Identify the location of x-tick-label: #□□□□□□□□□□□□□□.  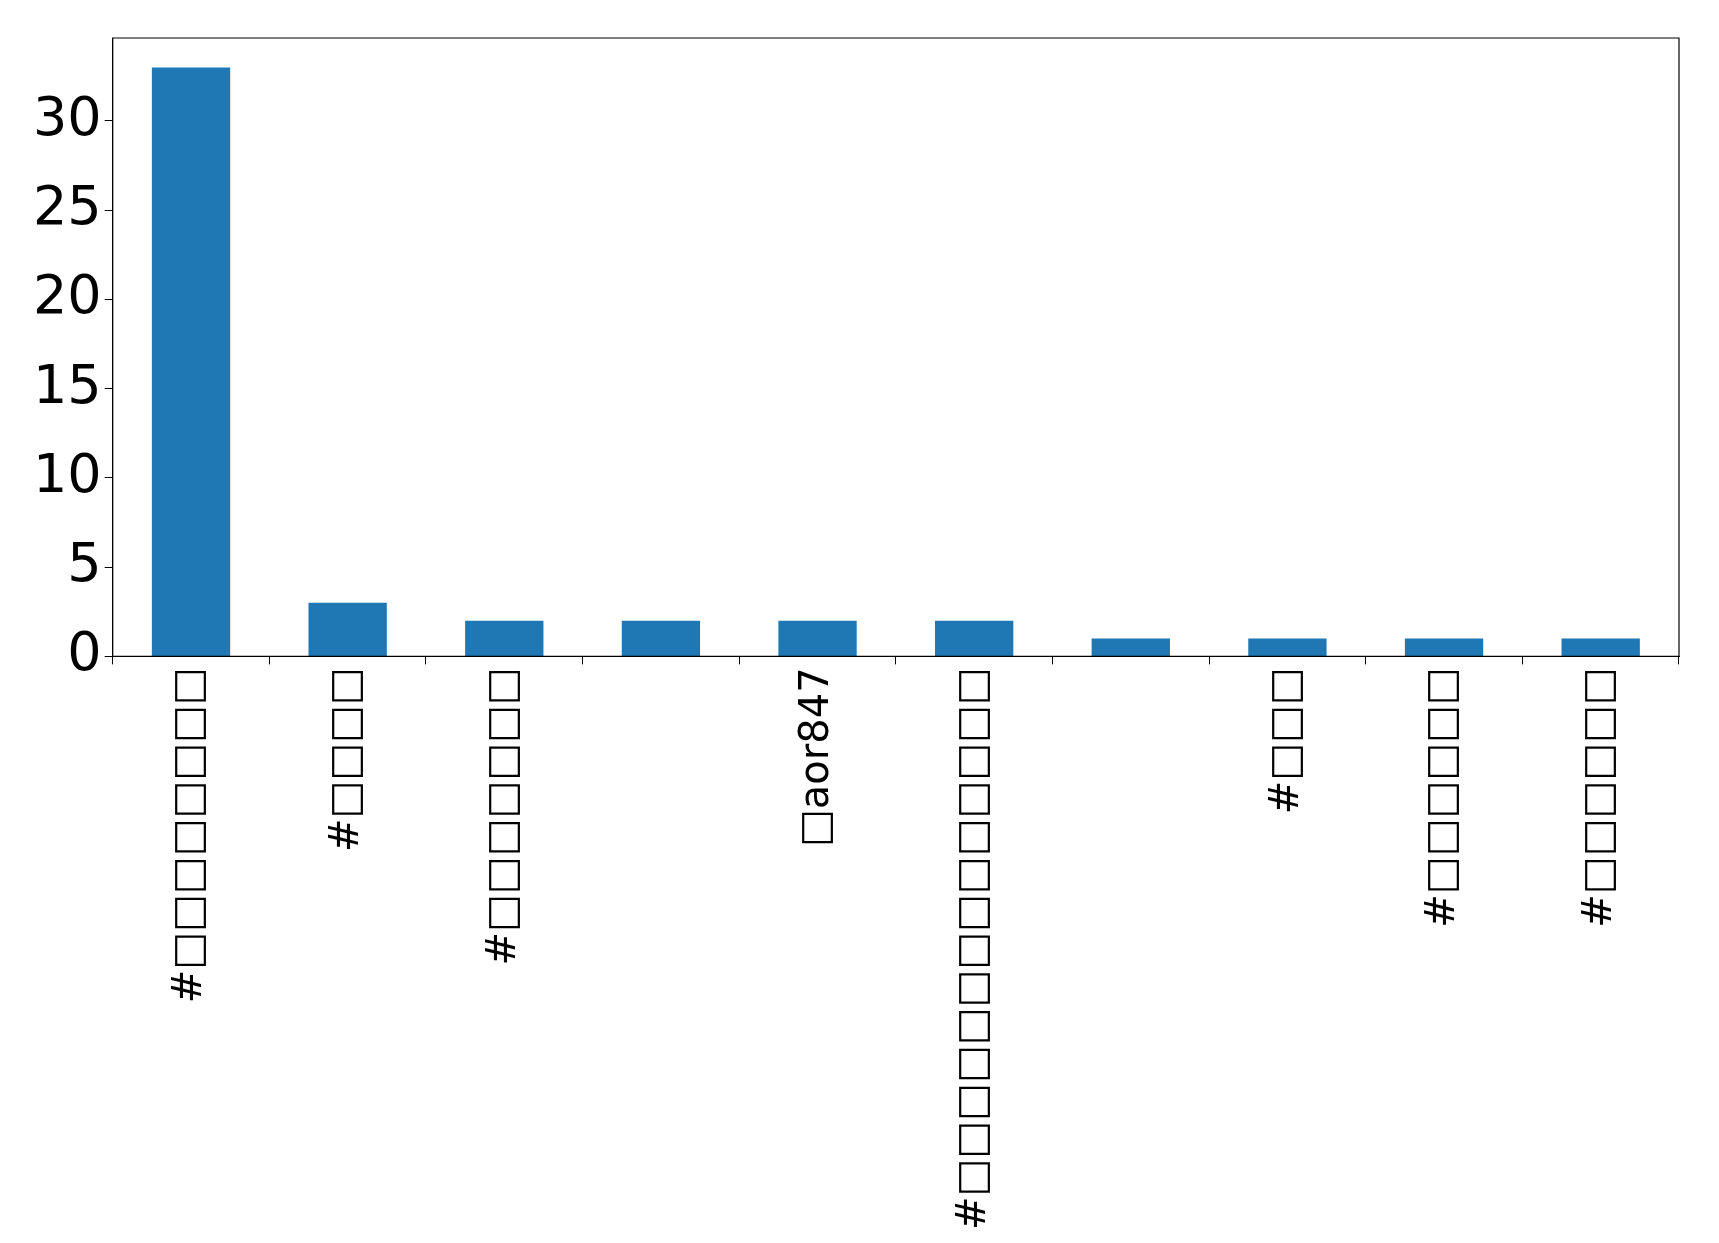
(970, 949).